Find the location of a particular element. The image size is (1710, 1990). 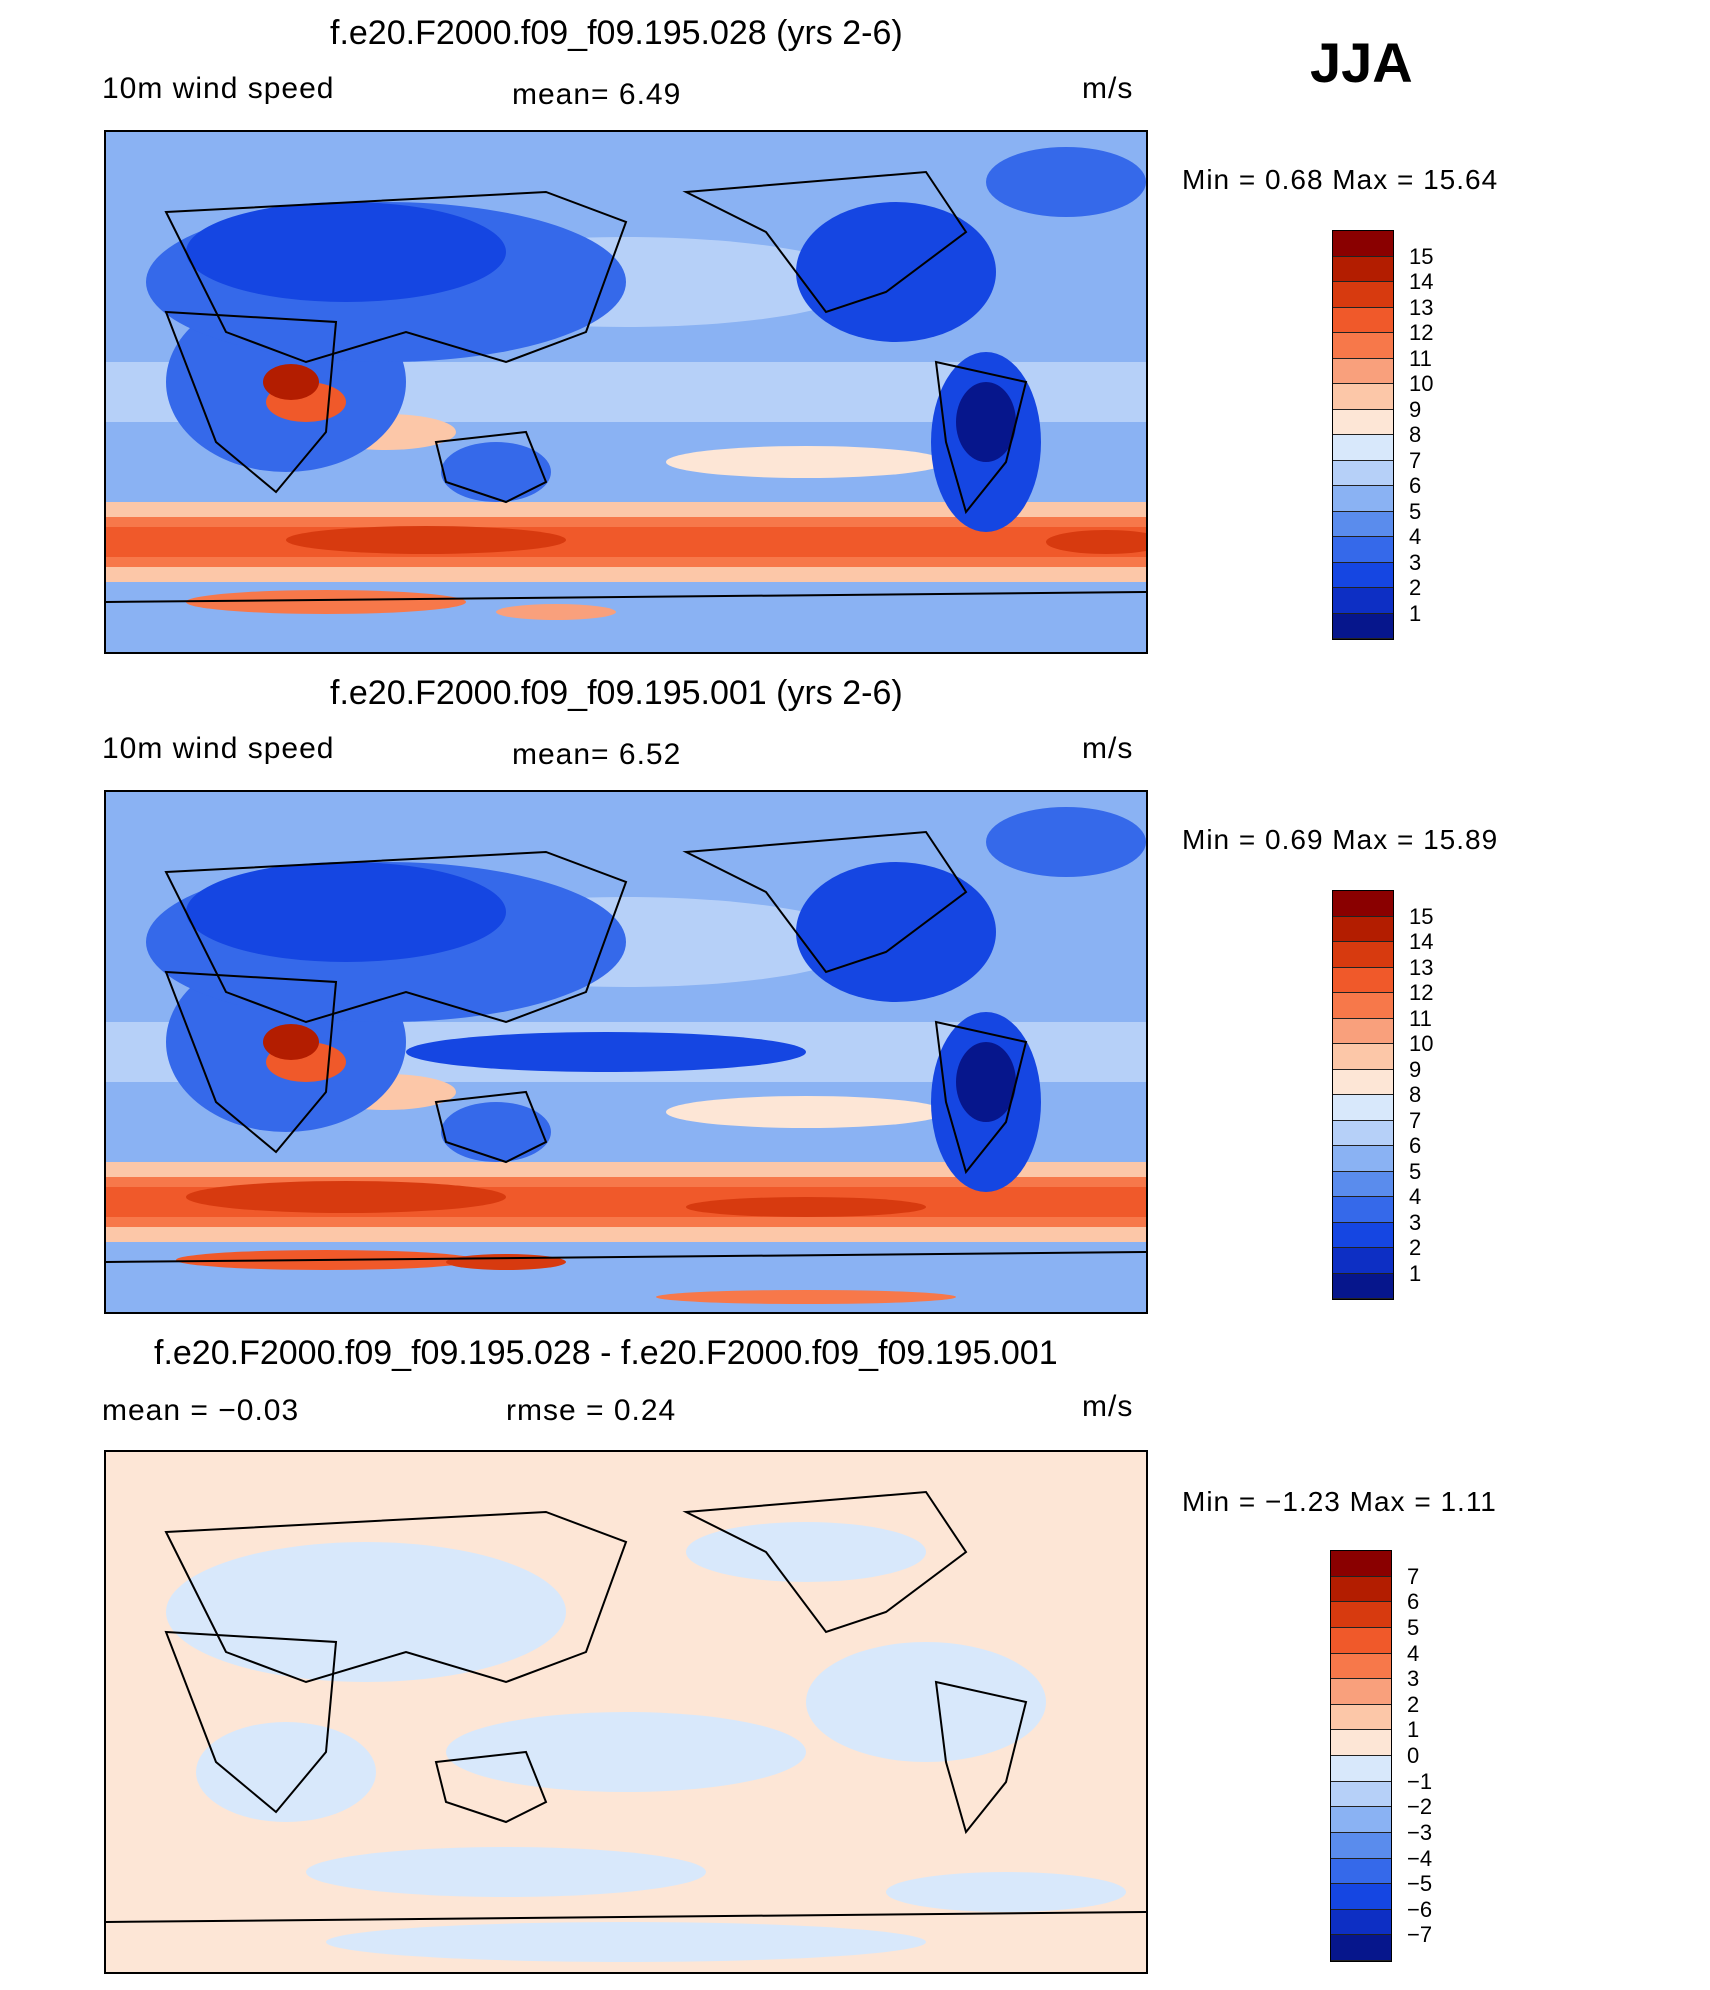

panel2-colorbar-tick-label: 4 is located at coordinates (1415, 1196).